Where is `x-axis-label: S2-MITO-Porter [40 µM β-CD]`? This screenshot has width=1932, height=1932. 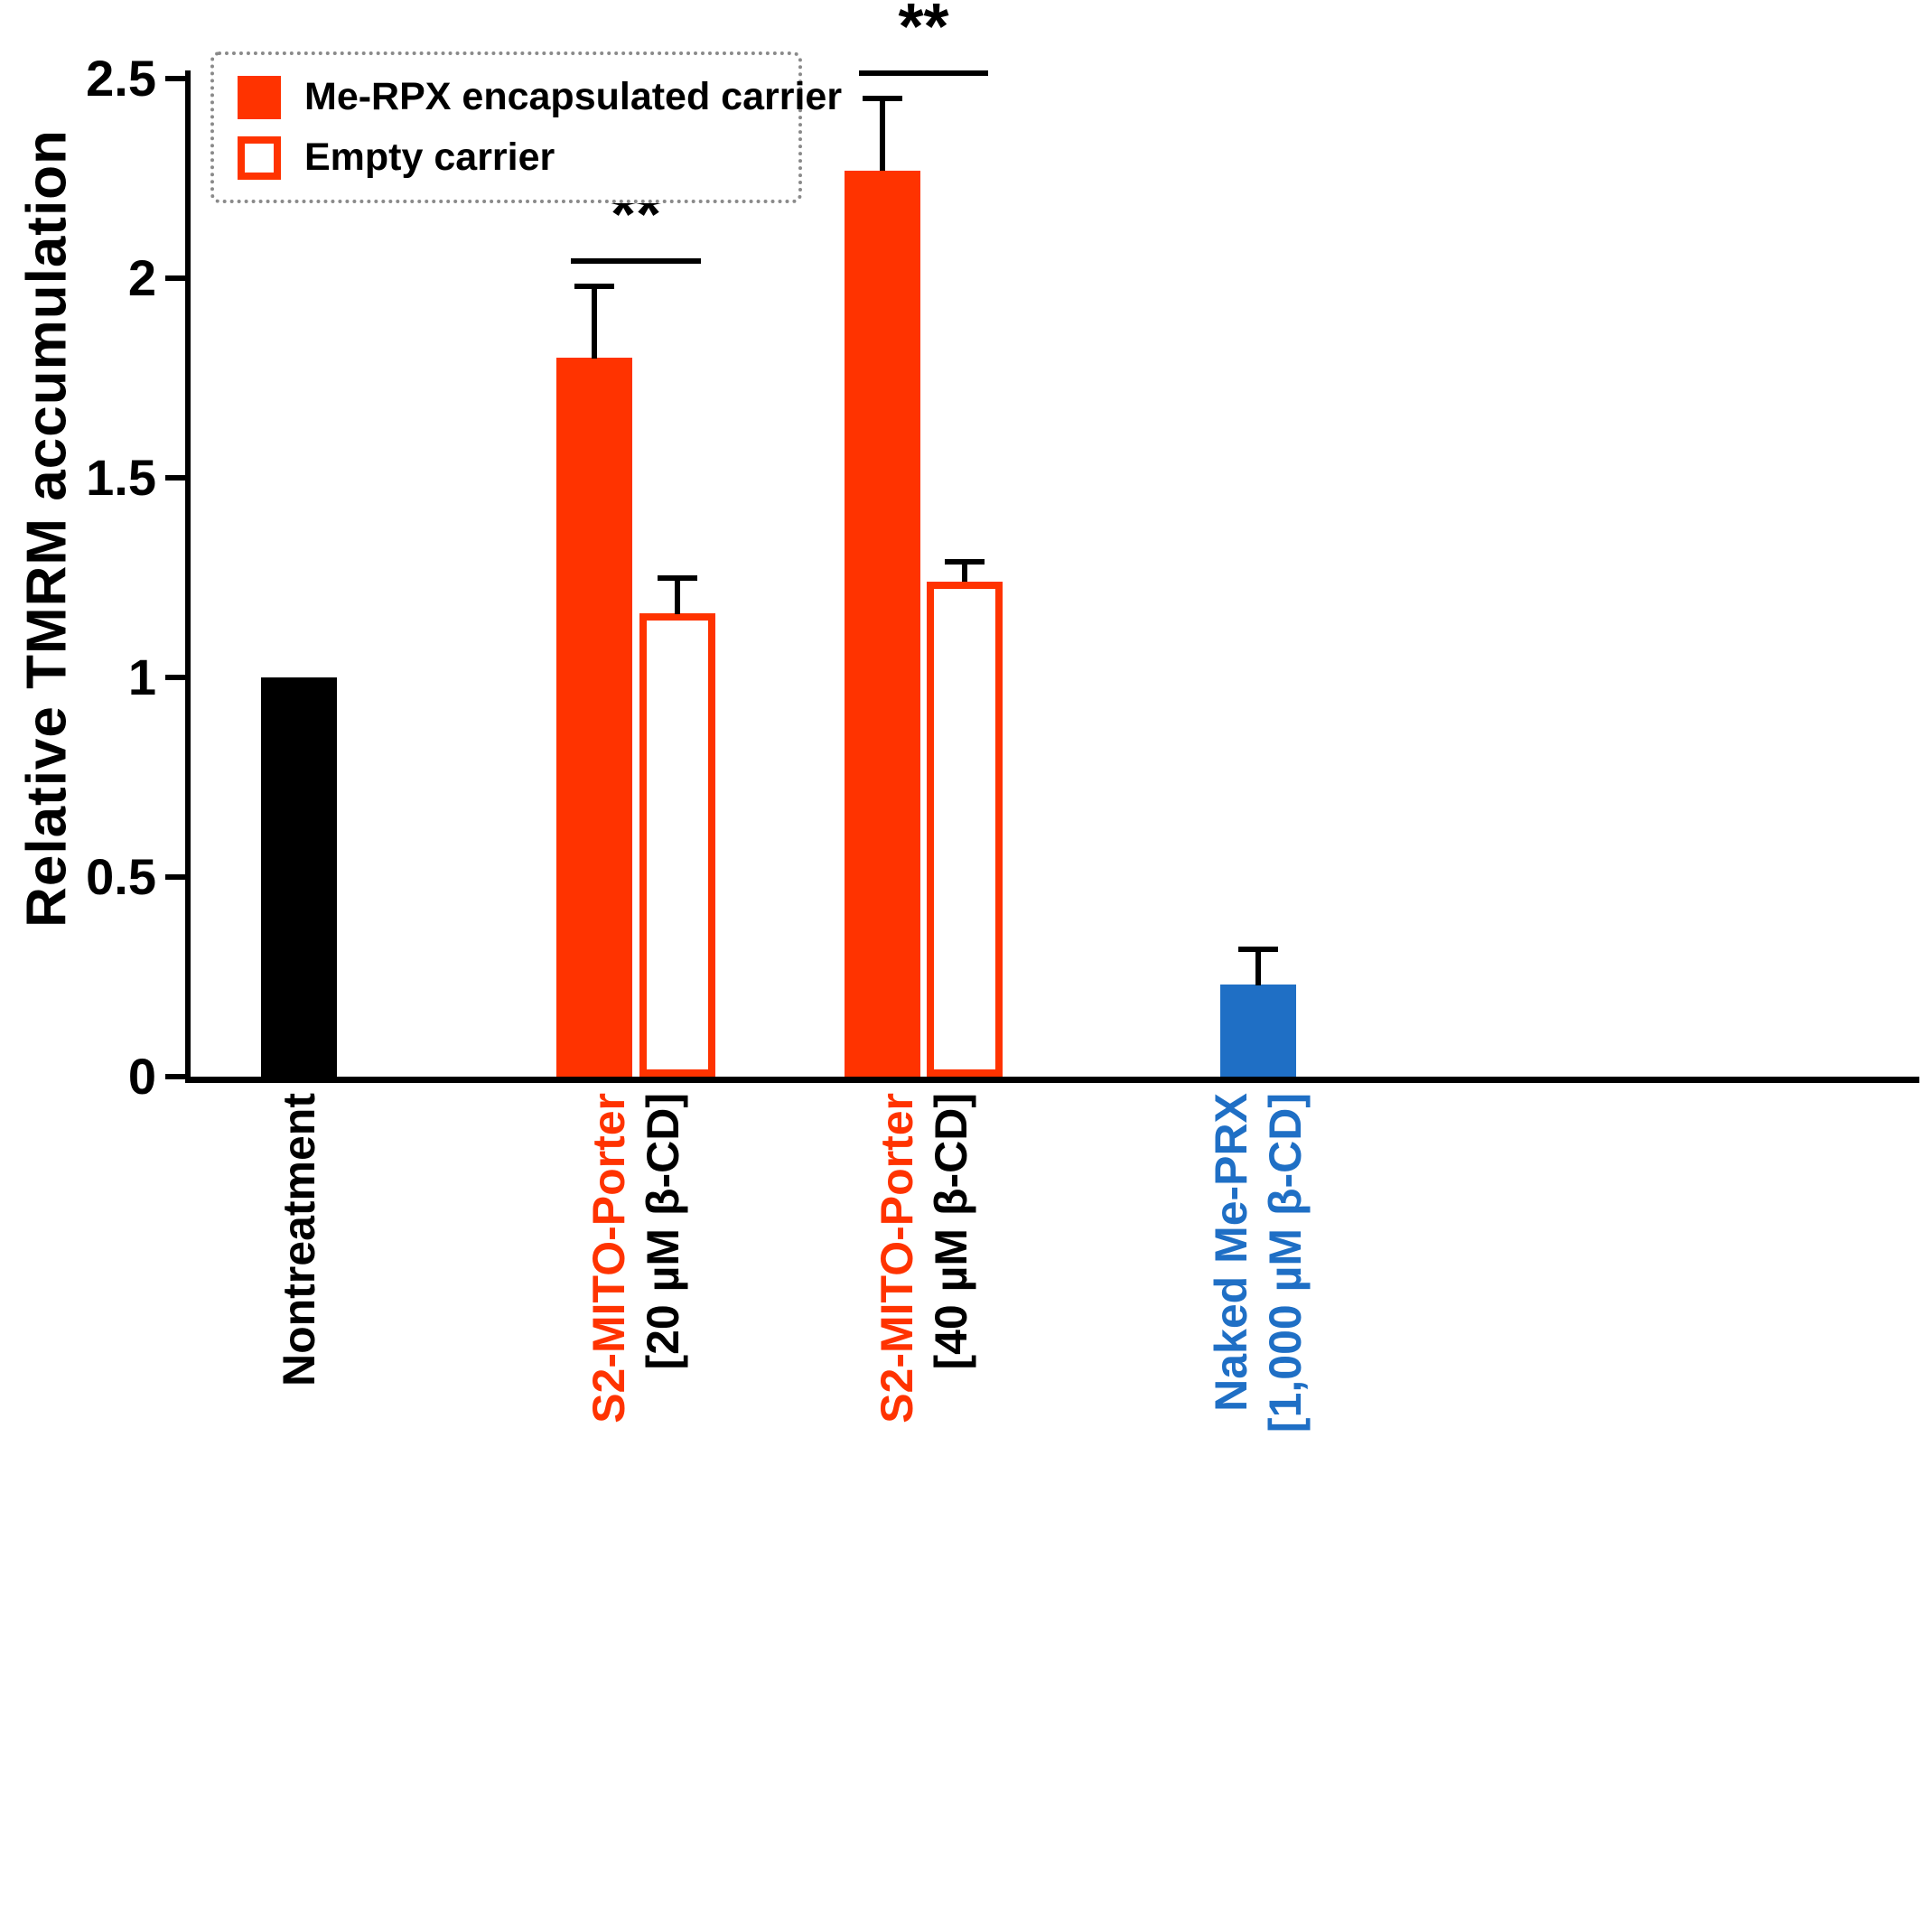
x-axis-label: S2-MITO-Porter [40 µM β-CD] is located at coordinates (924, 1409).